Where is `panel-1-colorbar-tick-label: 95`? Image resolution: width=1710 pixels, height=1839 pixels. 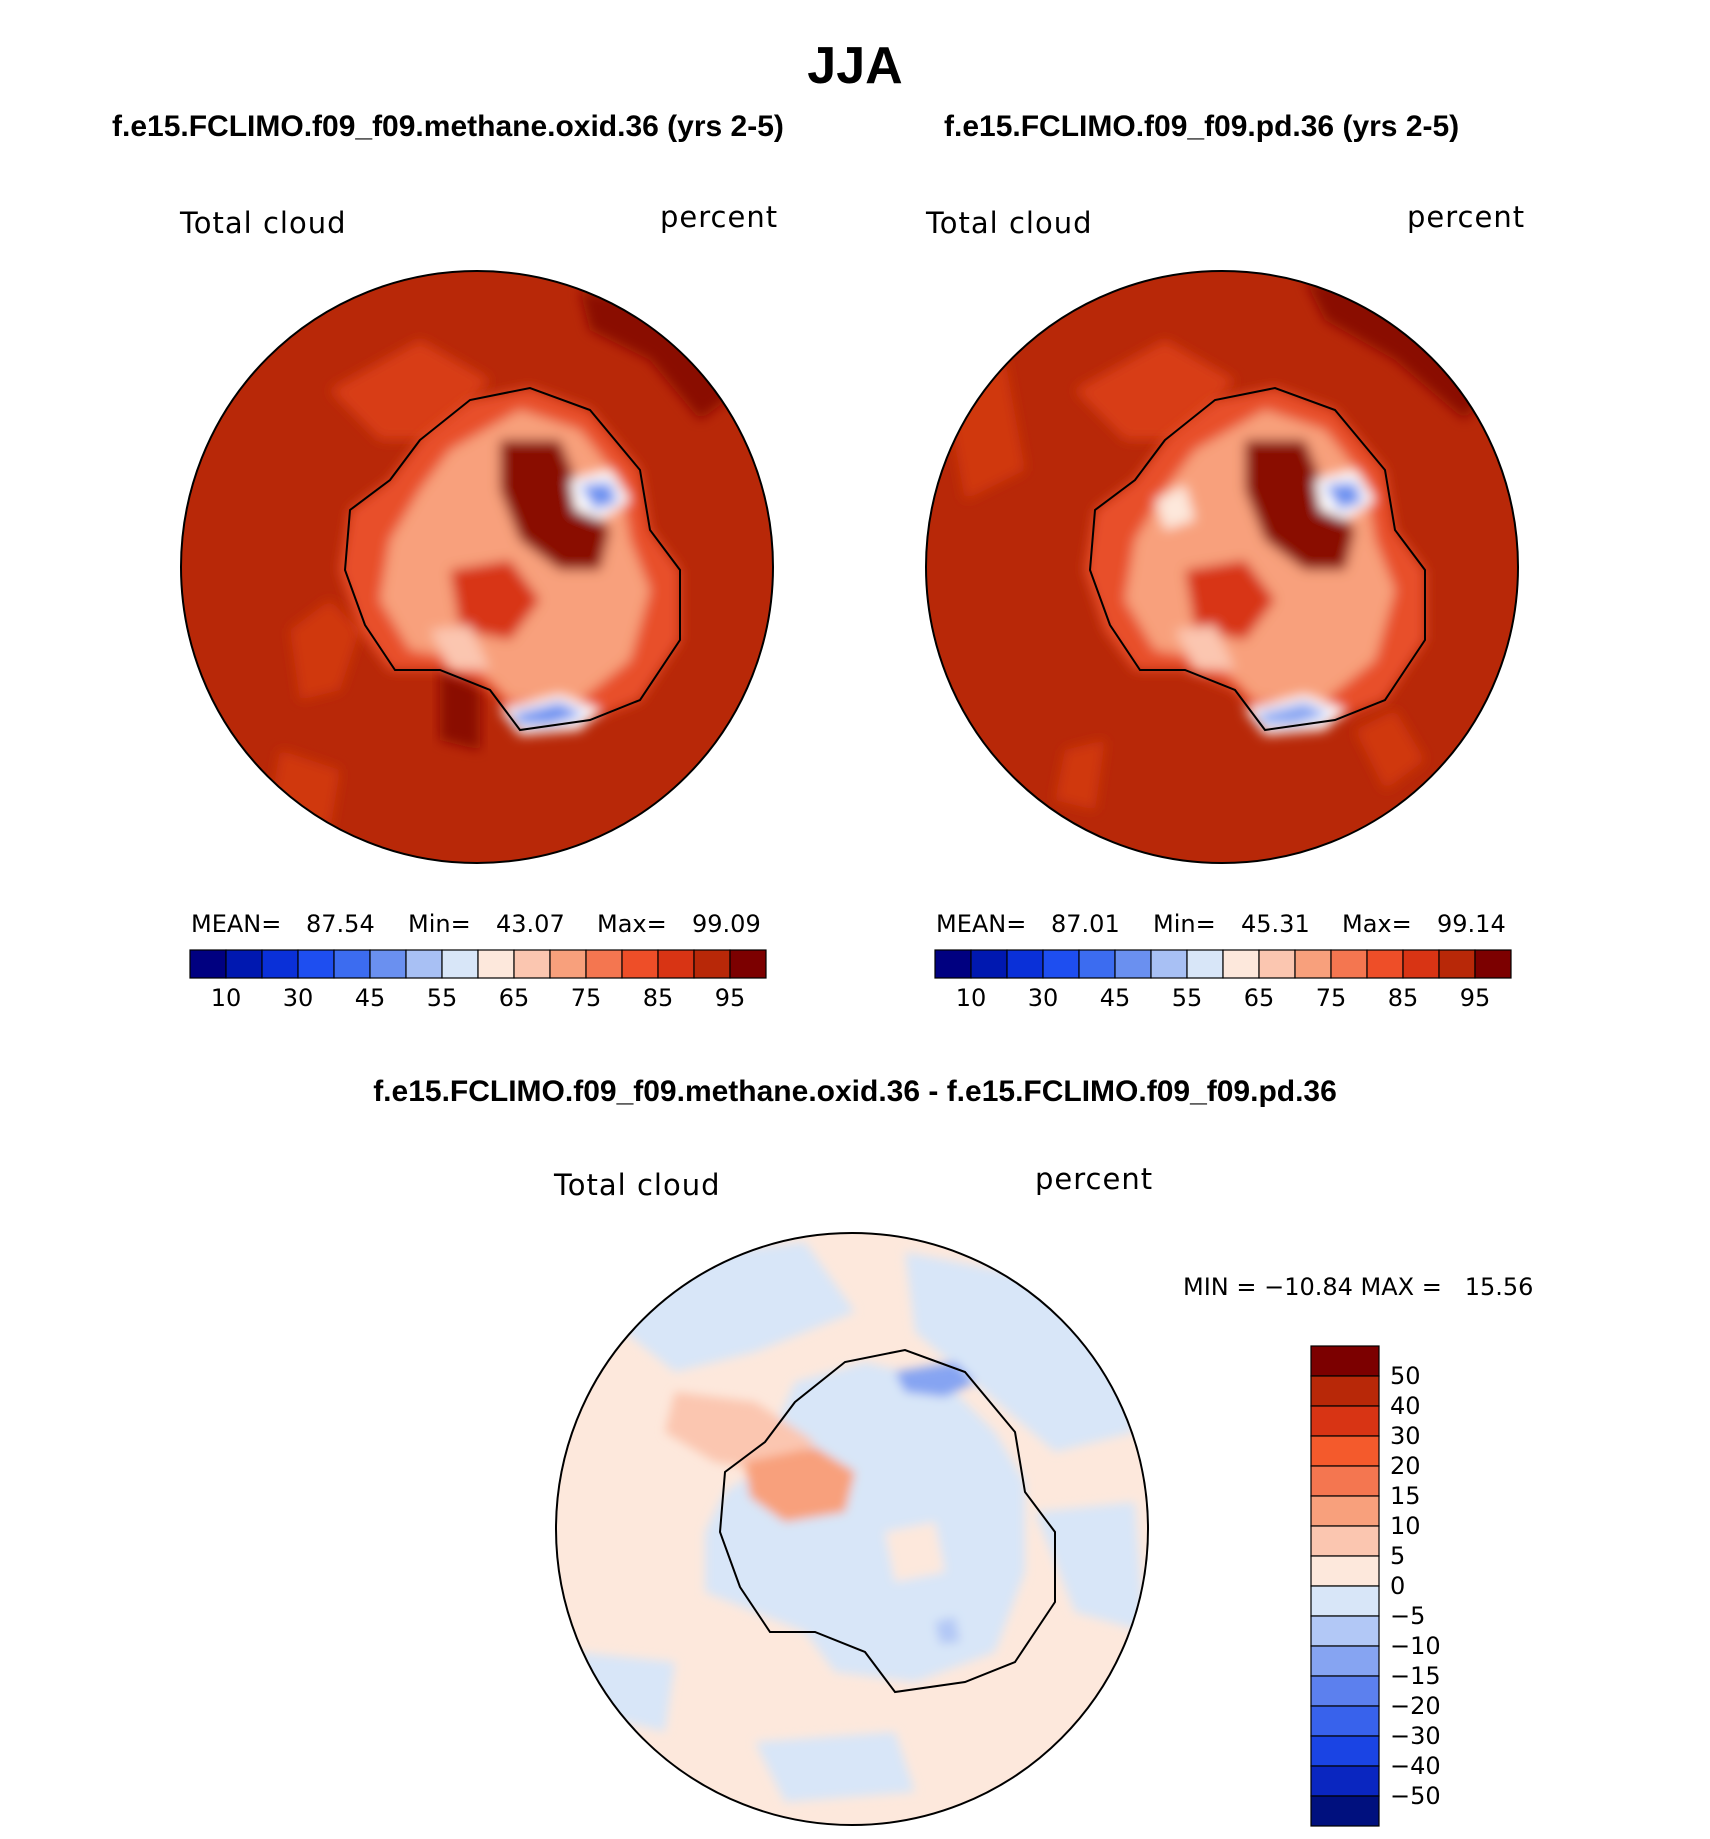
panel-1-colorbar-tick-label: 95 is located at coordinates (730, 998).